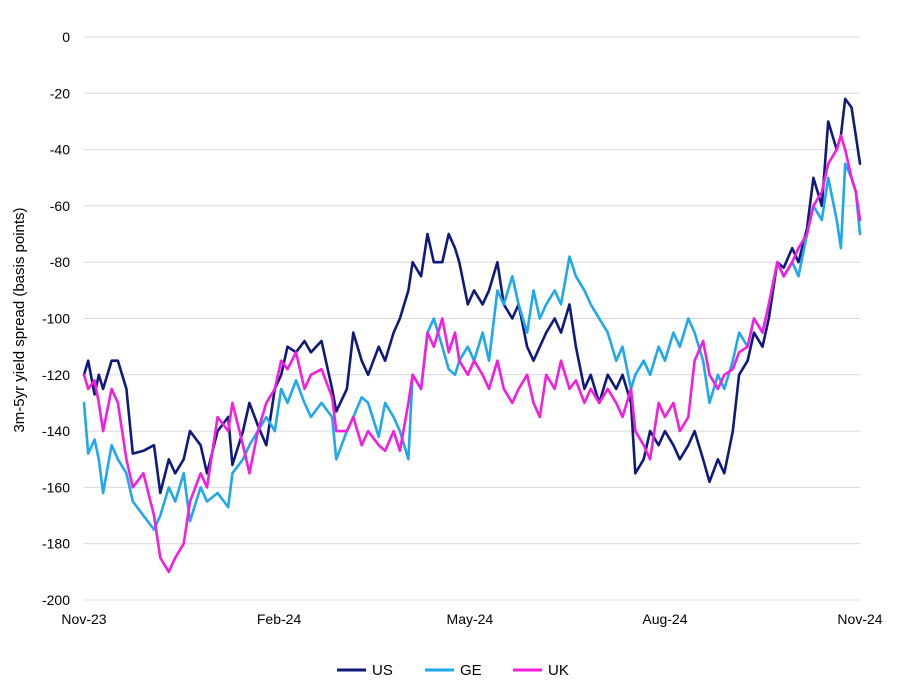 The width and height of the screenshot is (903, 699). What do you see at coordinates (56, 487) in the screenshot?
I see `y-tick-label: -160` at bounding box center [56, 487].